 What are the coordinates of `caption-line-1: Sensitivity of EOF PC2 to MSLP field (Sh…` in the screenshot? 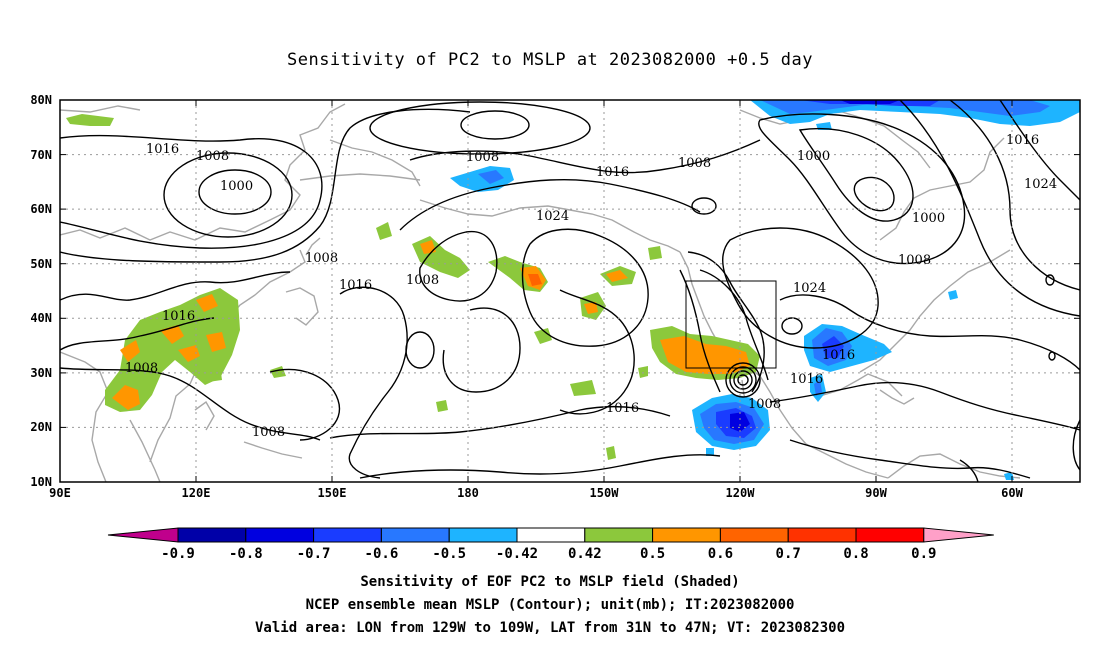 It's located at (550, 582).